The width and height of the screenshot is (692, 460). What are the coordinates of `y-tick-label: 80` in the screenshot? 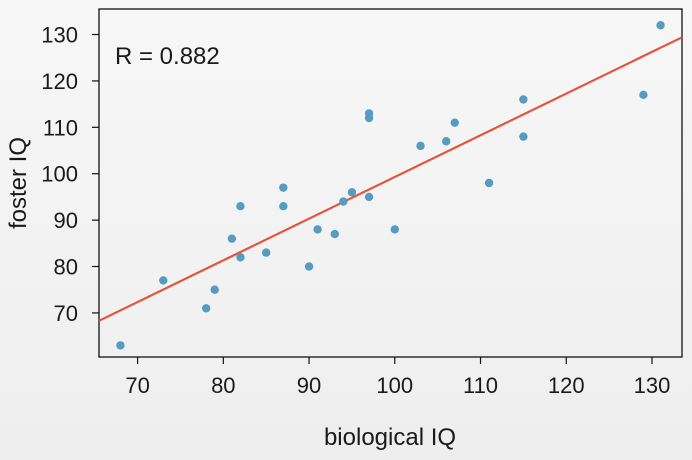 It's located at (66, 267).